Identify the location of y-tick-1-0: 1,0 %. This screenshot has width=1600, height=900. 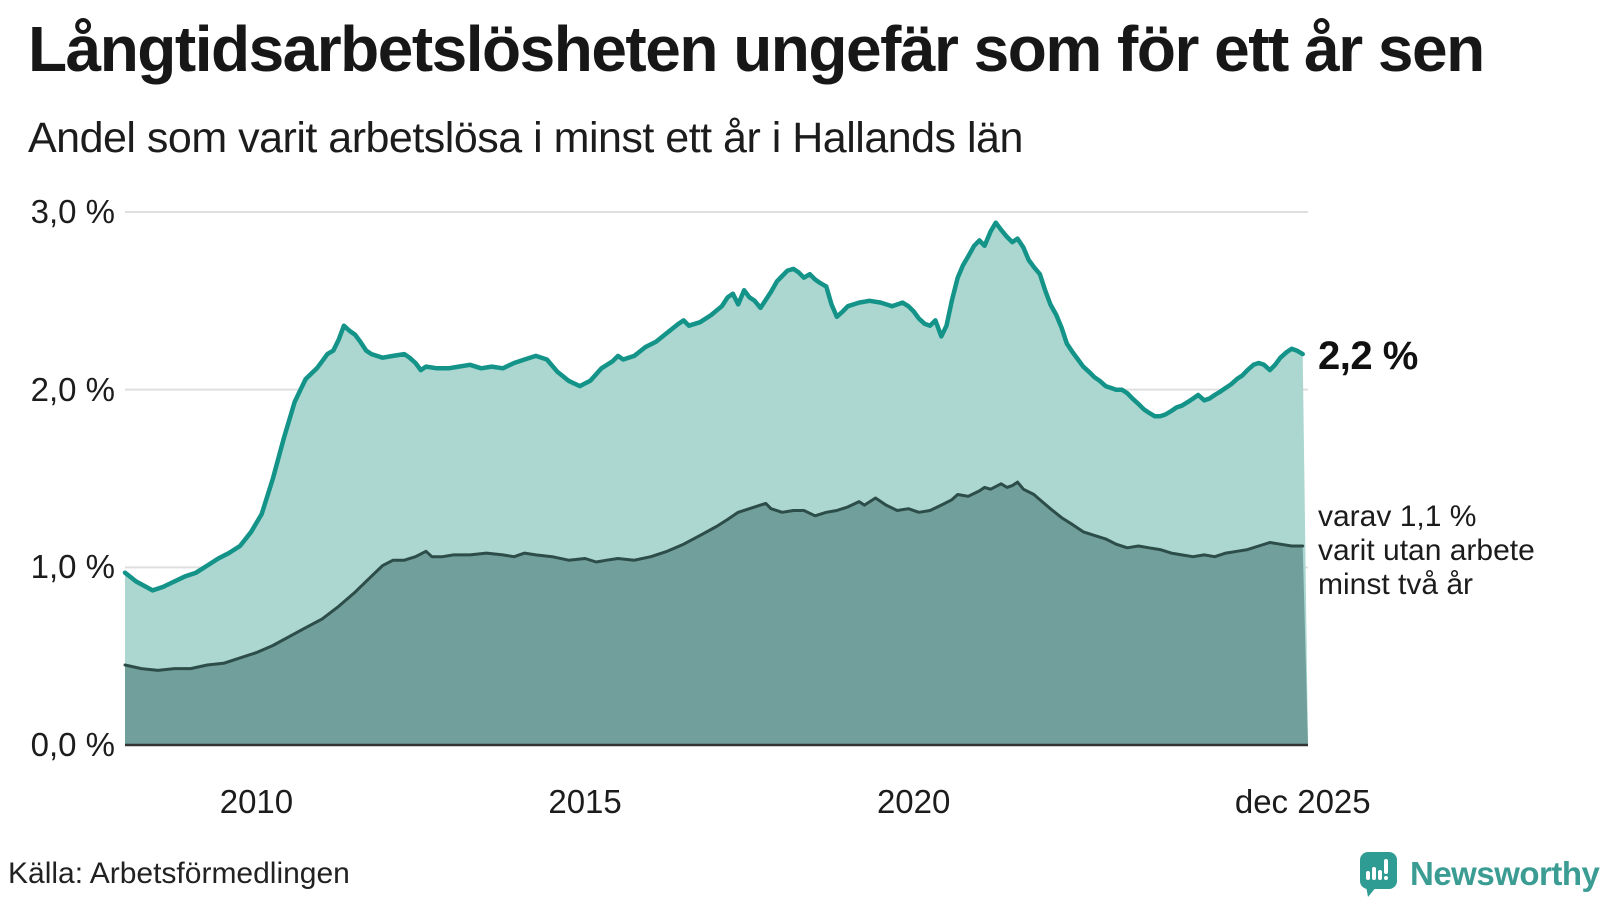
(72, 567).